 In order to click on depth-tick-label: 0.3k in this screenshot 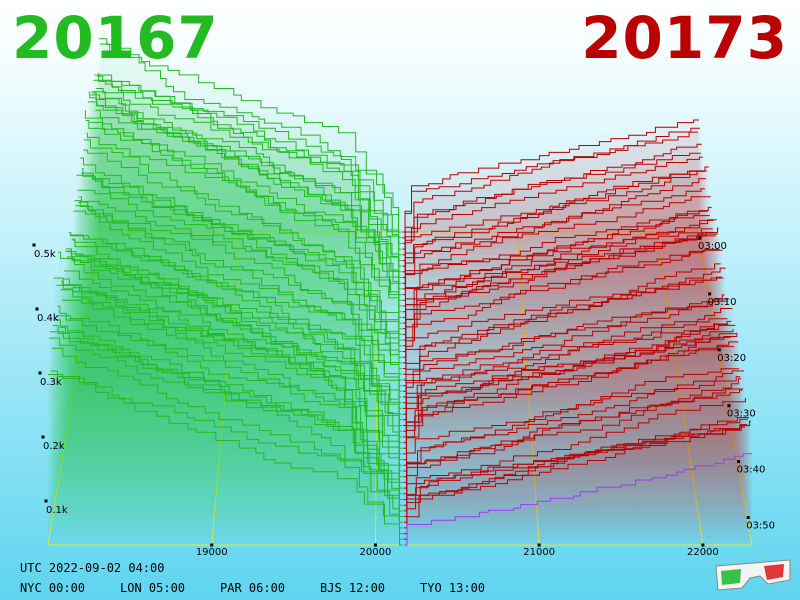, I will do `click(51, 382)`.